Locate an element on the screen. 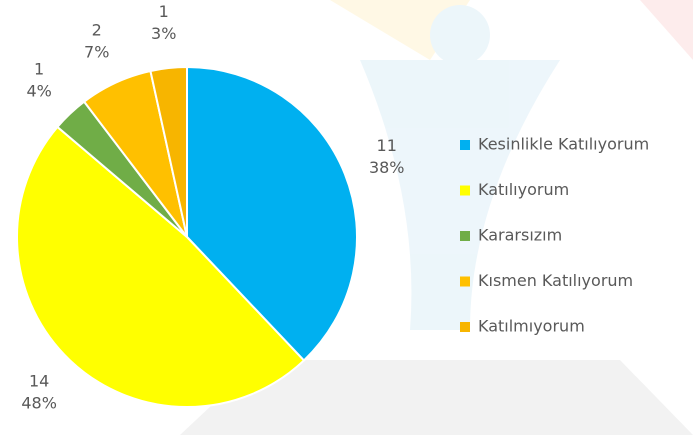 The width and height of the screenshot is (693, 435). legend-label: Katılıyorum is located at coordinates (523, 189).